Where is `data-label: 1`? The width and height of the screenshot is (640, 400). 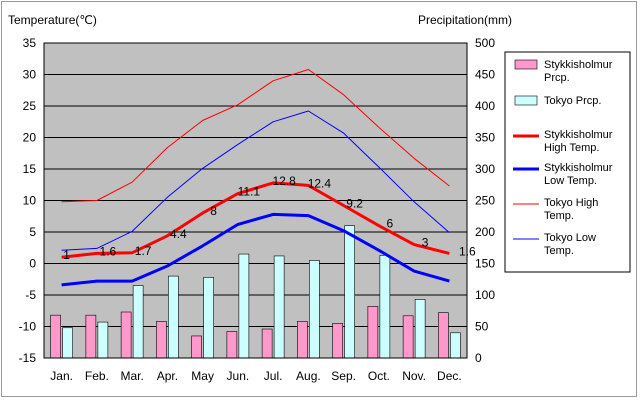 data-label: 1 is located at coordinates (66, 255).